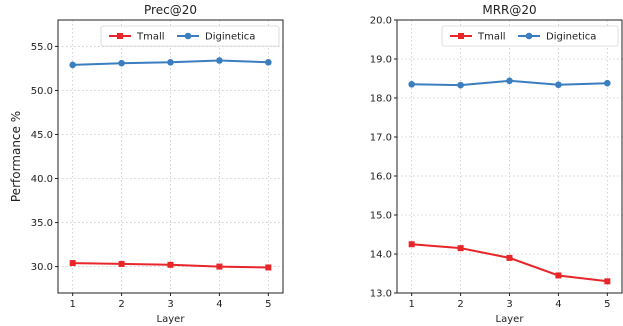  What do you see at coordinates (42, 47) in the screenshot?
I see `y-tick-label: 55.0` at bounding box center [42, 47].